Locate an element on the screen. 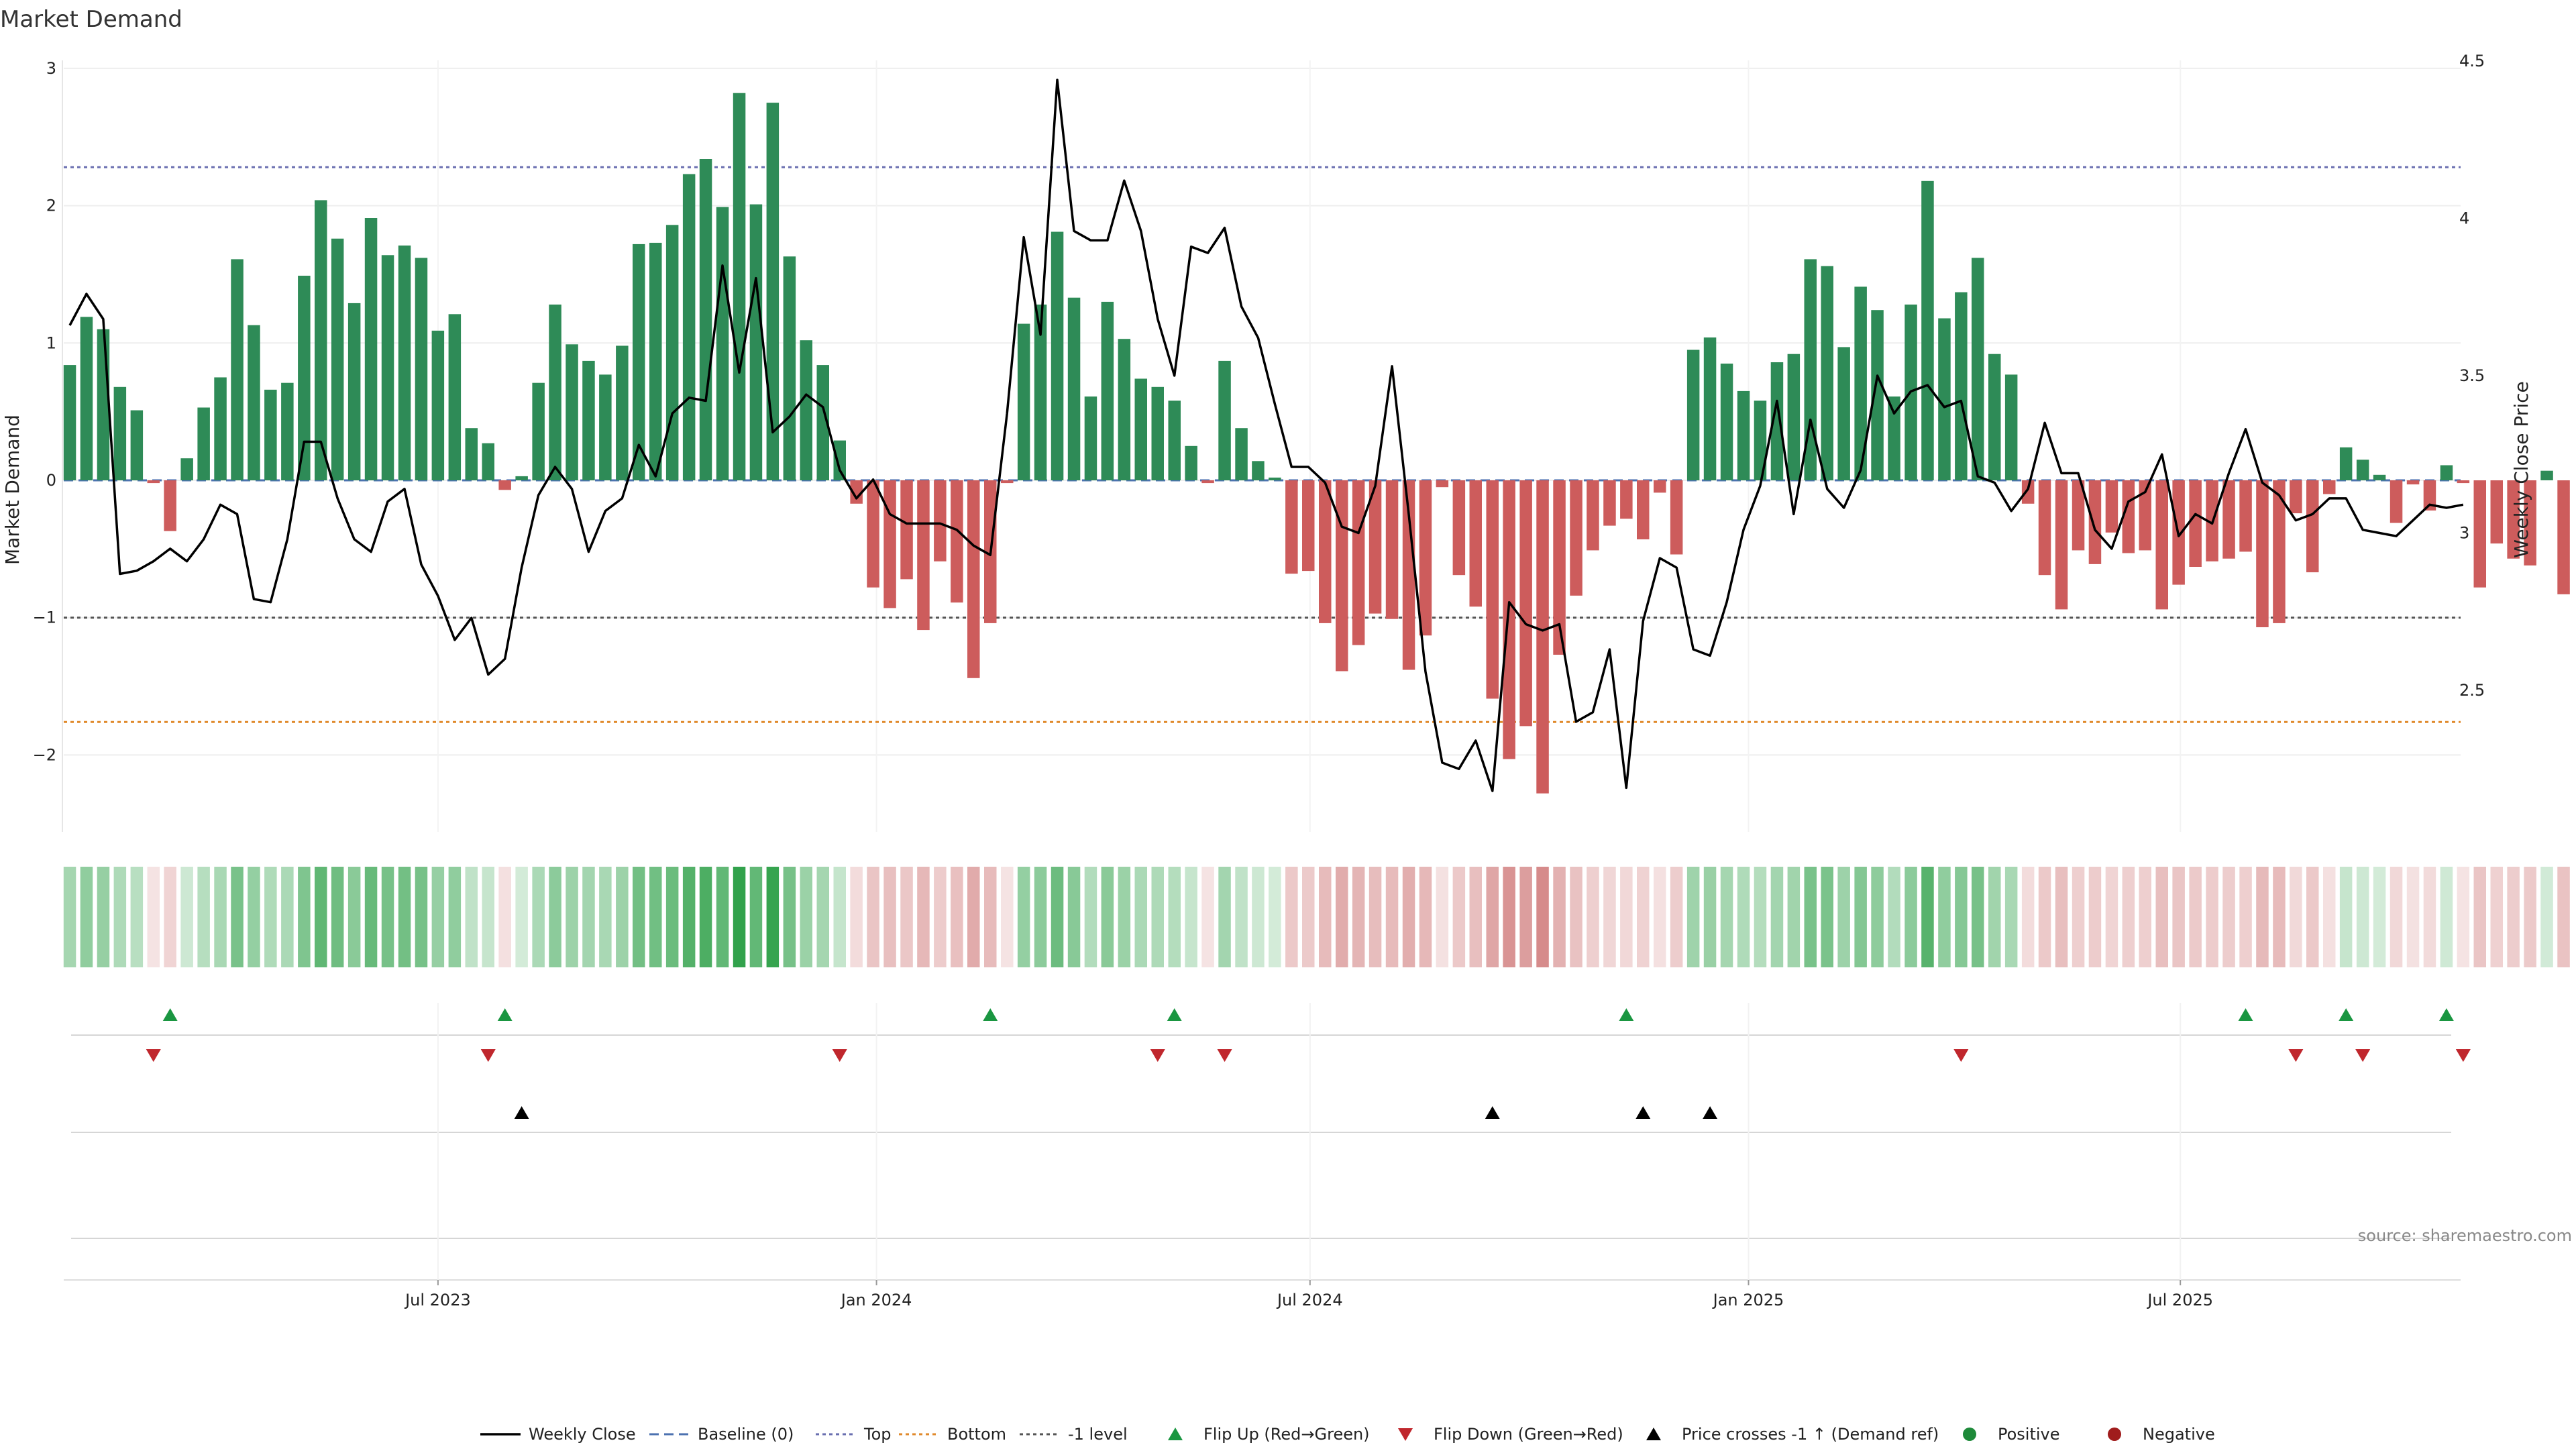 This screenshot has width=2576, height=1449. legend-label: Bottom is located at coordinates (976, 1434).